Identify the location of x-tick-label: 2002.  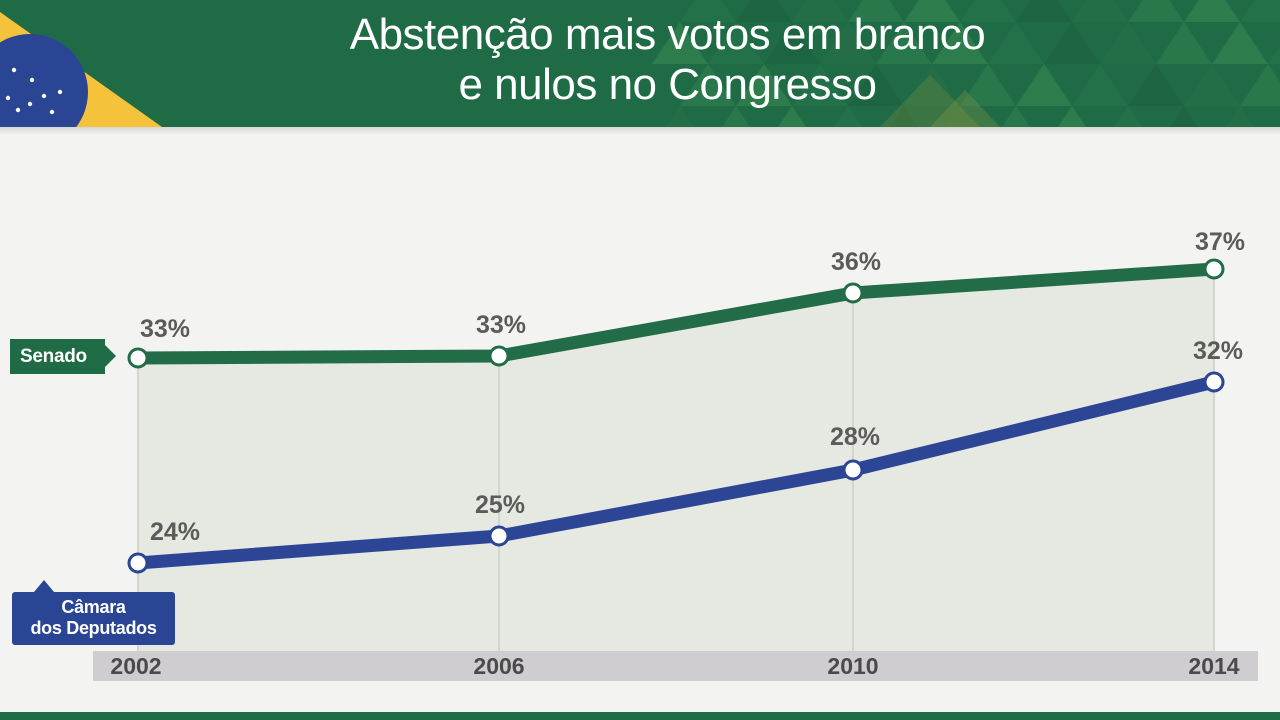
(135, 666).